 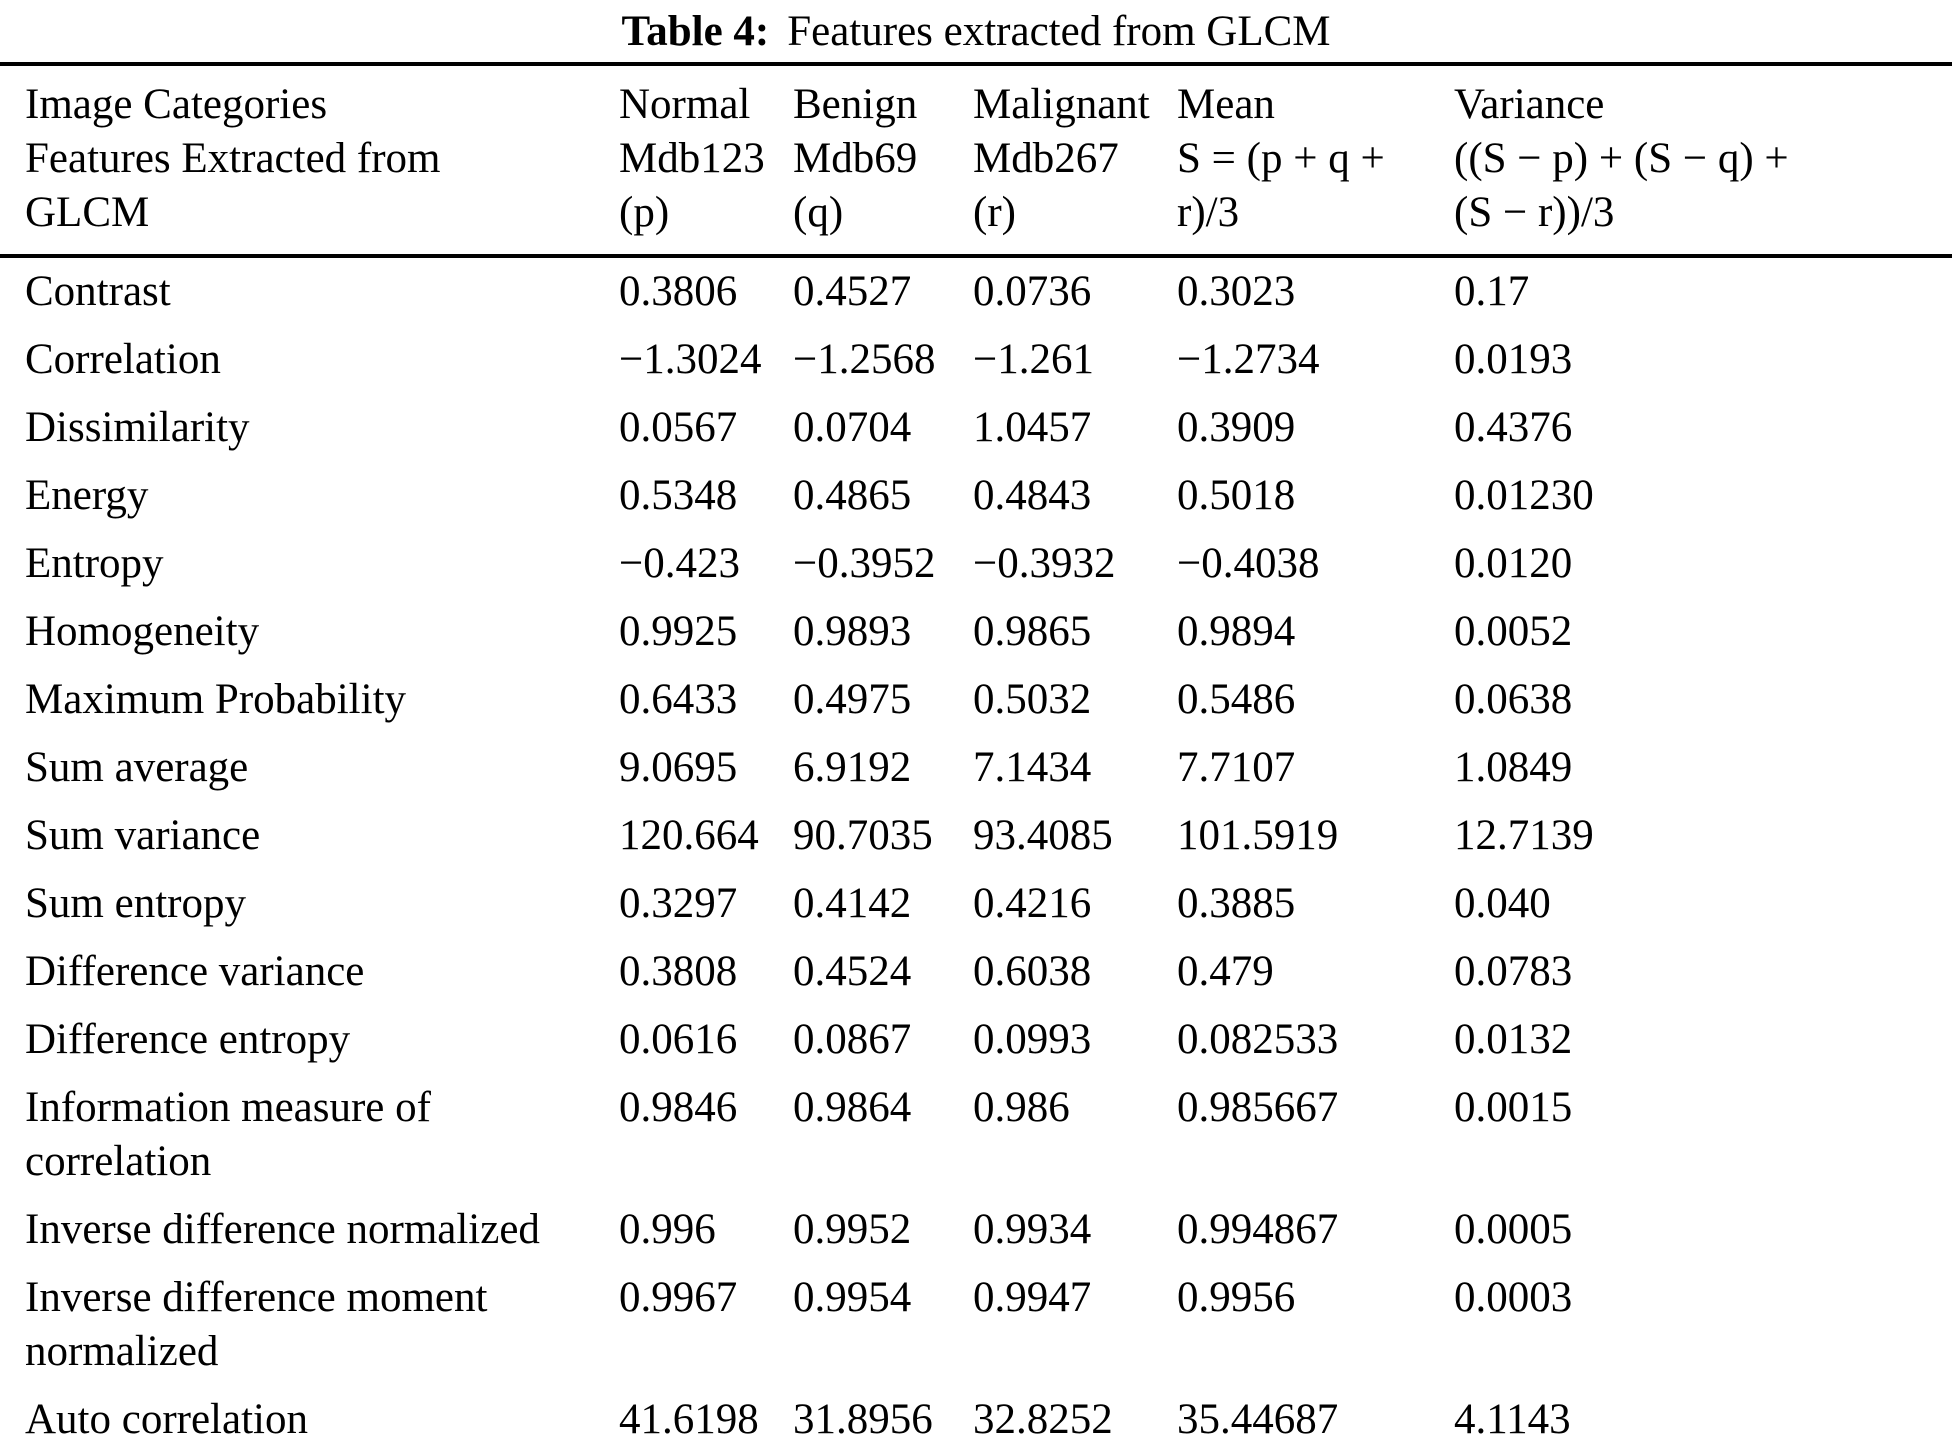 I want to click on cell-variance: 0.17, so click(x=1492, y=291).